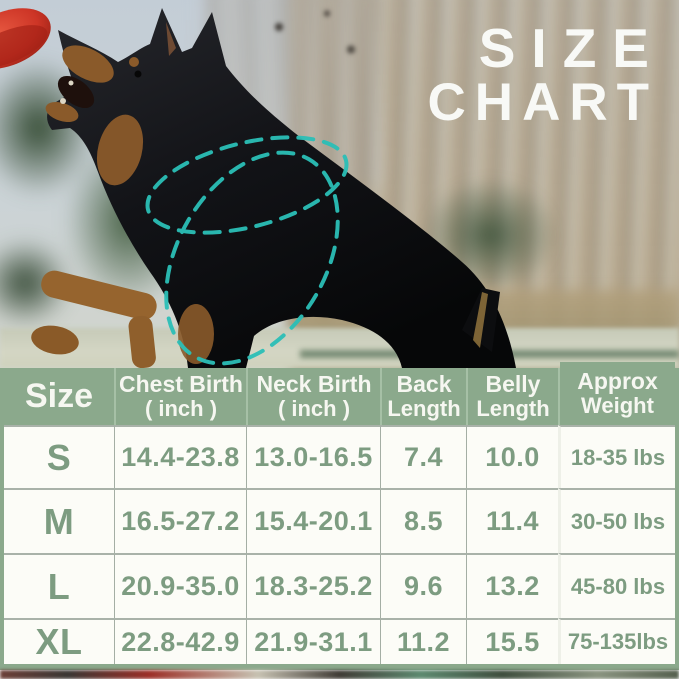  I want to click on header-belly: Belly Length, so click(512, 396).